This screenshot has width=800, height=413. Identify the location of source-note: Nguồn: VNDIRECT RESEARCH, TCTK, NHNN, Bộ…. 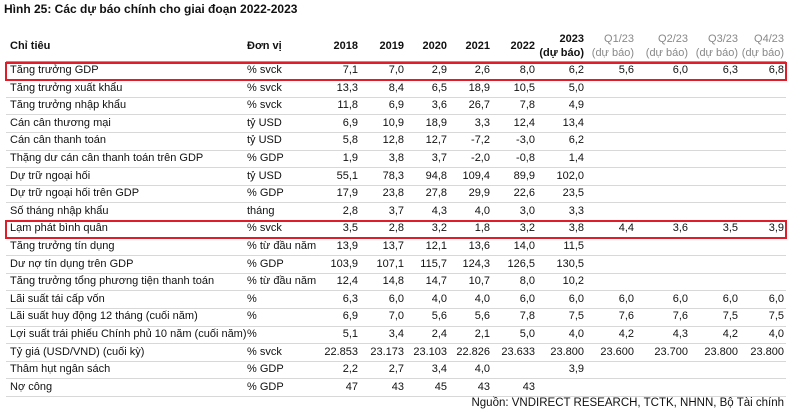
(627, 403).